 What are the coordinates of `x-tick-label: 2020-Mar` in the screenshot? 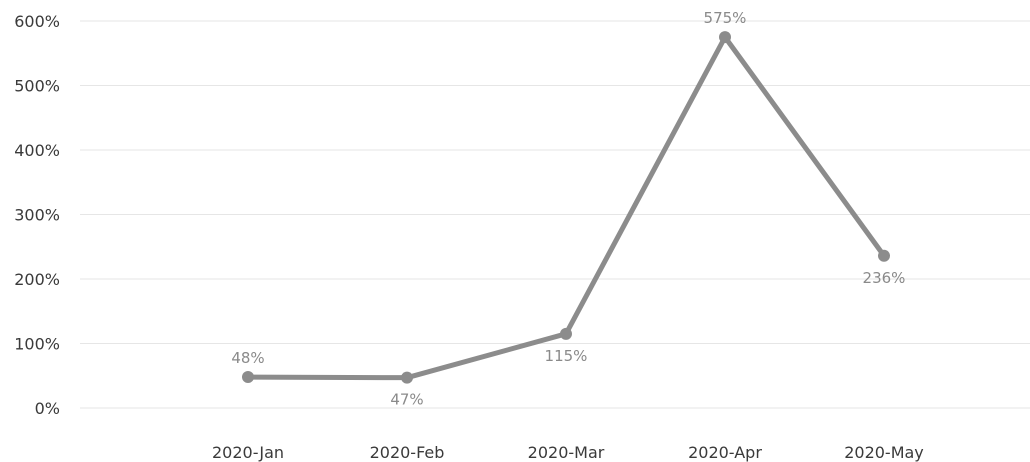 It's located at (566, 452).